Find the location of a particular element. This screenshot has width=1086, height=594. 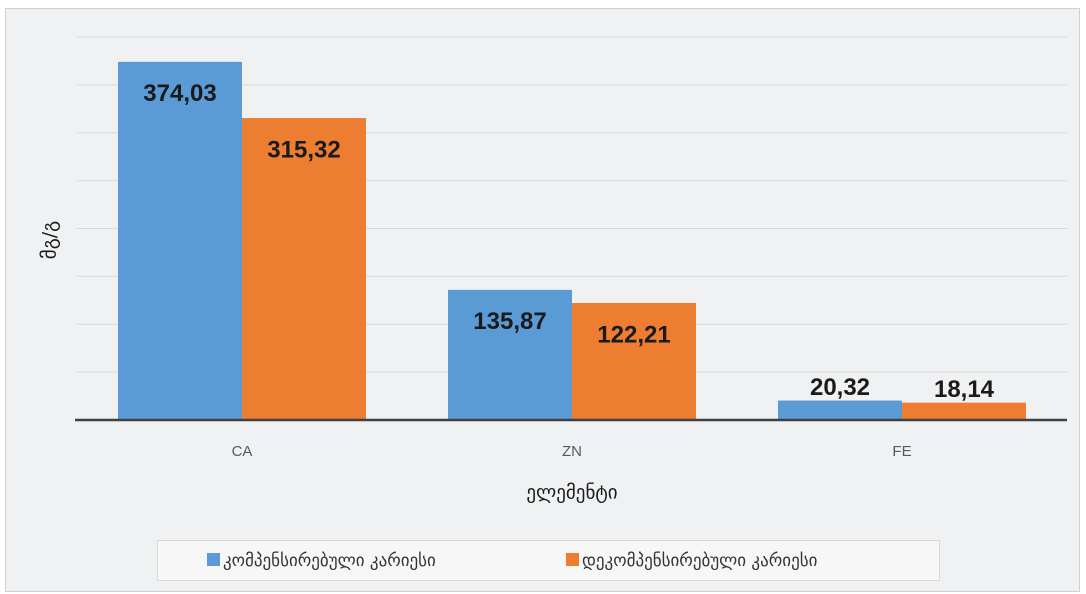

value-label: 315,32 is located at coordinates (303, 149).